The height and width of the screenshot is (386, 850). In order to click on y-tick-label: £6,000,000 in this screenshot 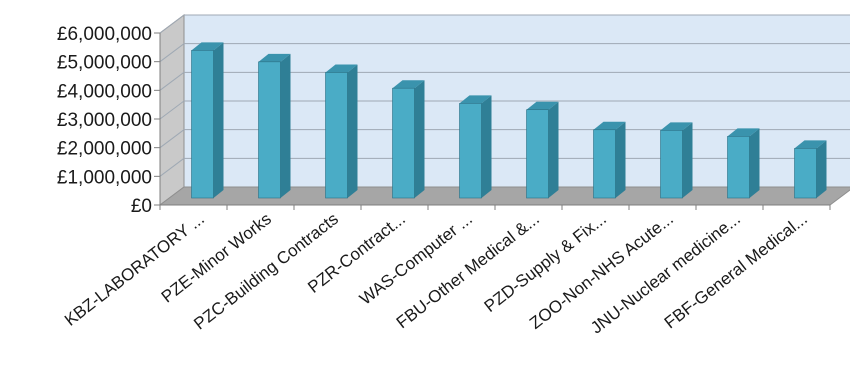, I will do `click(104, 34)`.